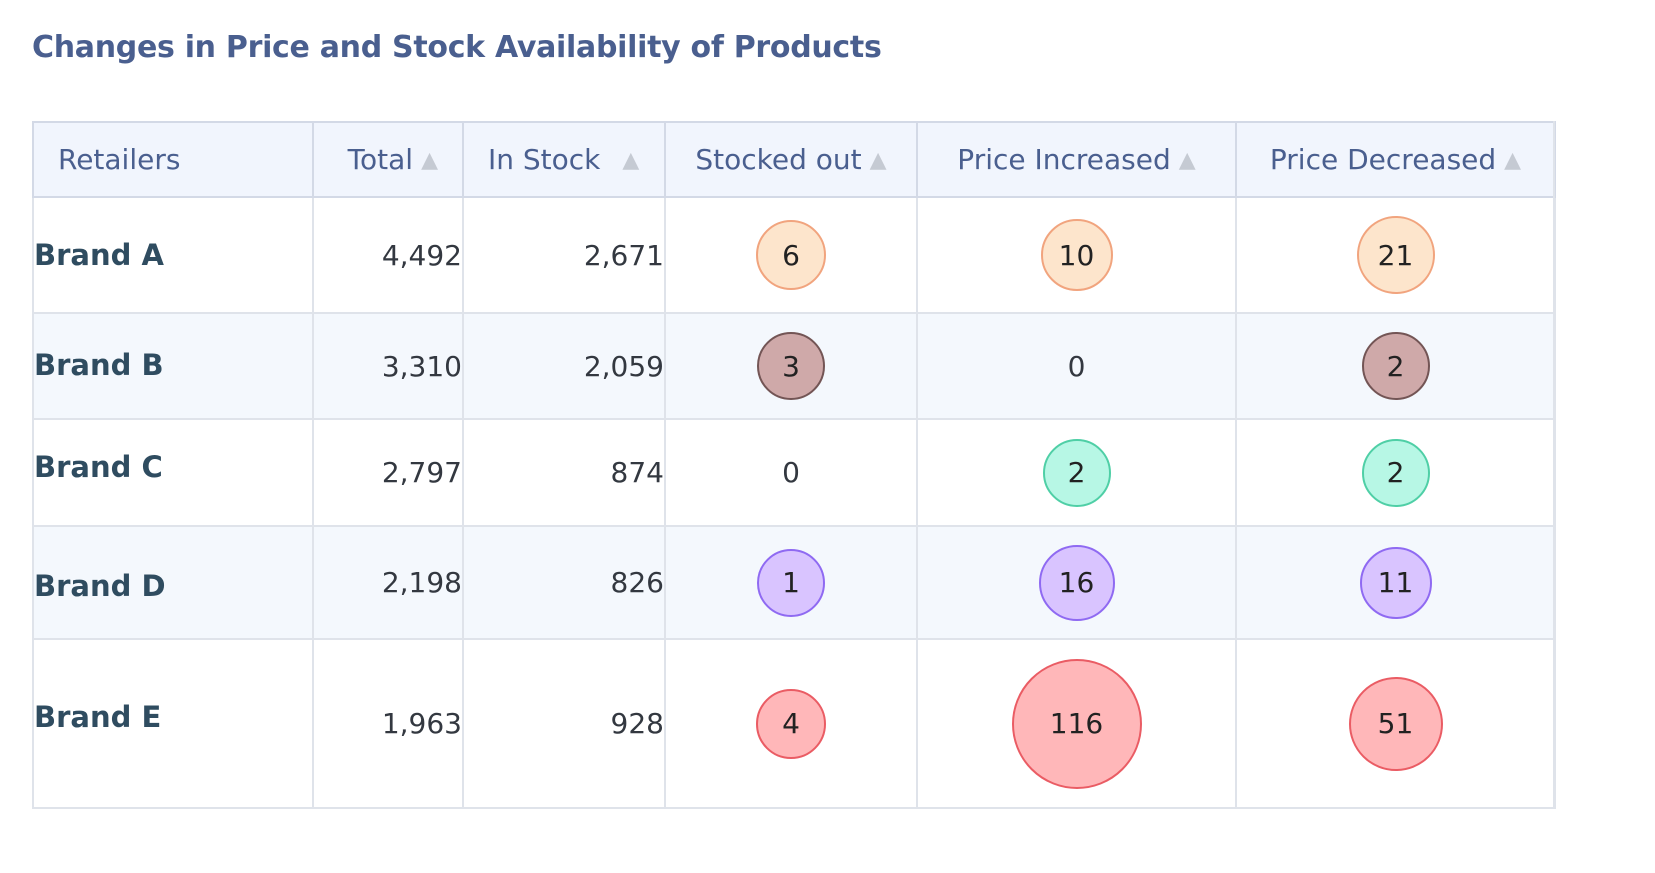 The height and width of the screenshot is (873, 1655). Describe the element at coordinates (99, 255) in the screenshot. I see `retailer-name: Brand A` at that location.